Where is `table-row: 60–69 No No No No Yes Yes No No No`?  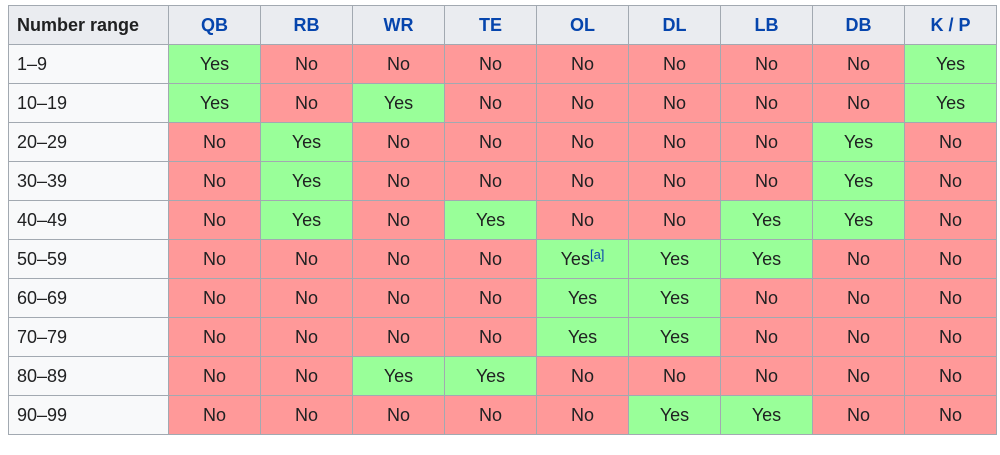
table-row: 60–69 No No No No Yes Yes No No No is located at coordinates (502, 298).